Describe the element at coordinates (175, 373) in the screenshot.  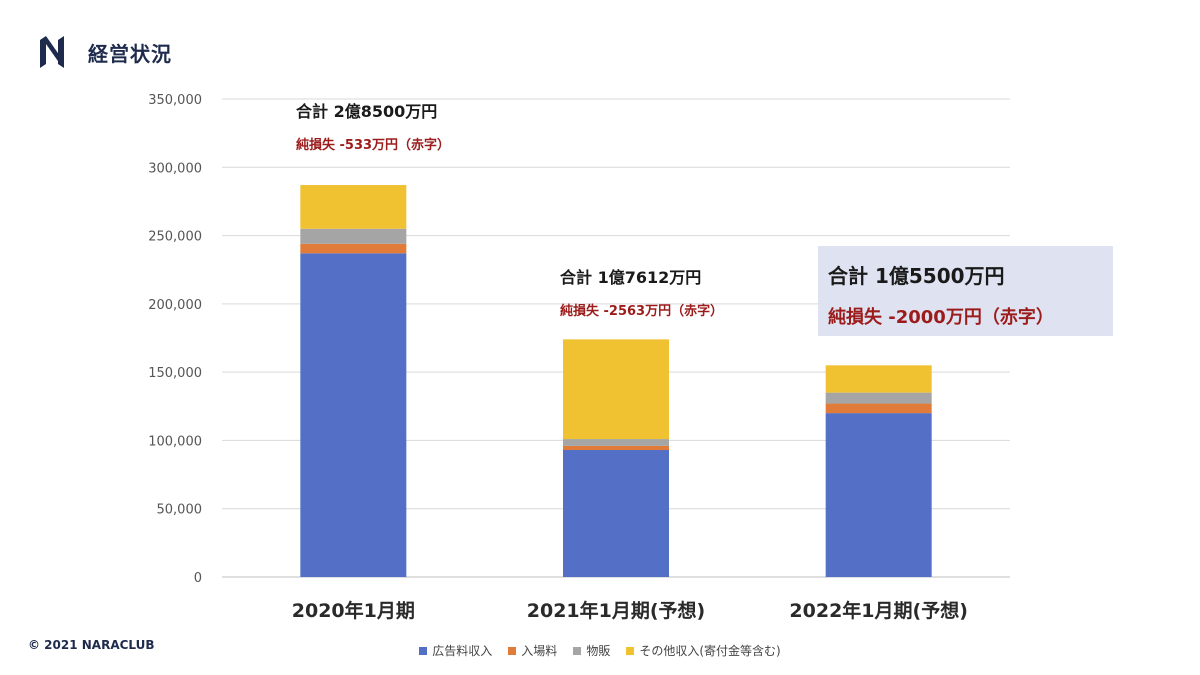
I see `y-tick-label: 150,000` at that location.